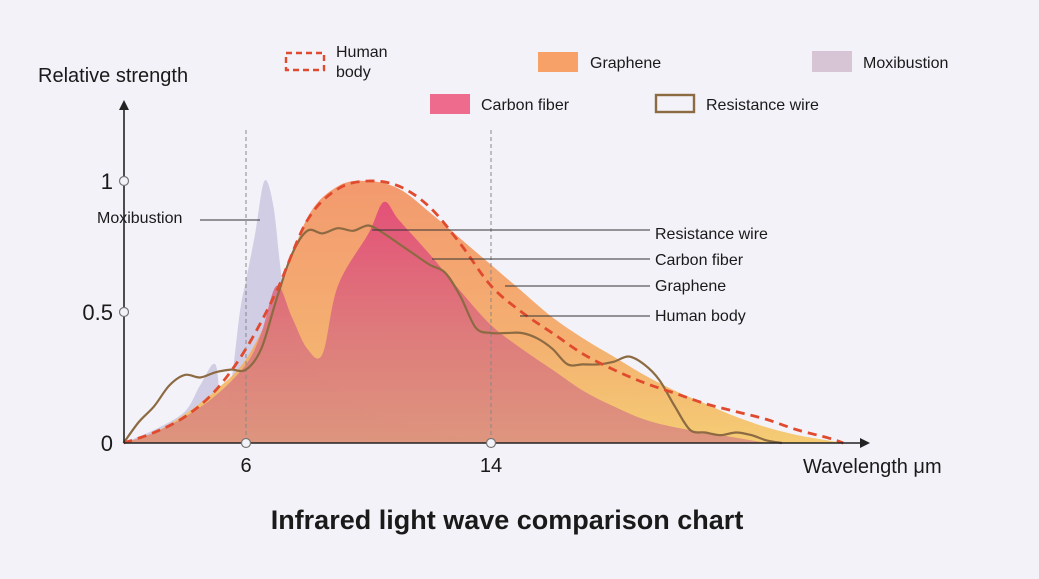  I want to click on legend-resistance-wire-swatch, so click(675, 103).